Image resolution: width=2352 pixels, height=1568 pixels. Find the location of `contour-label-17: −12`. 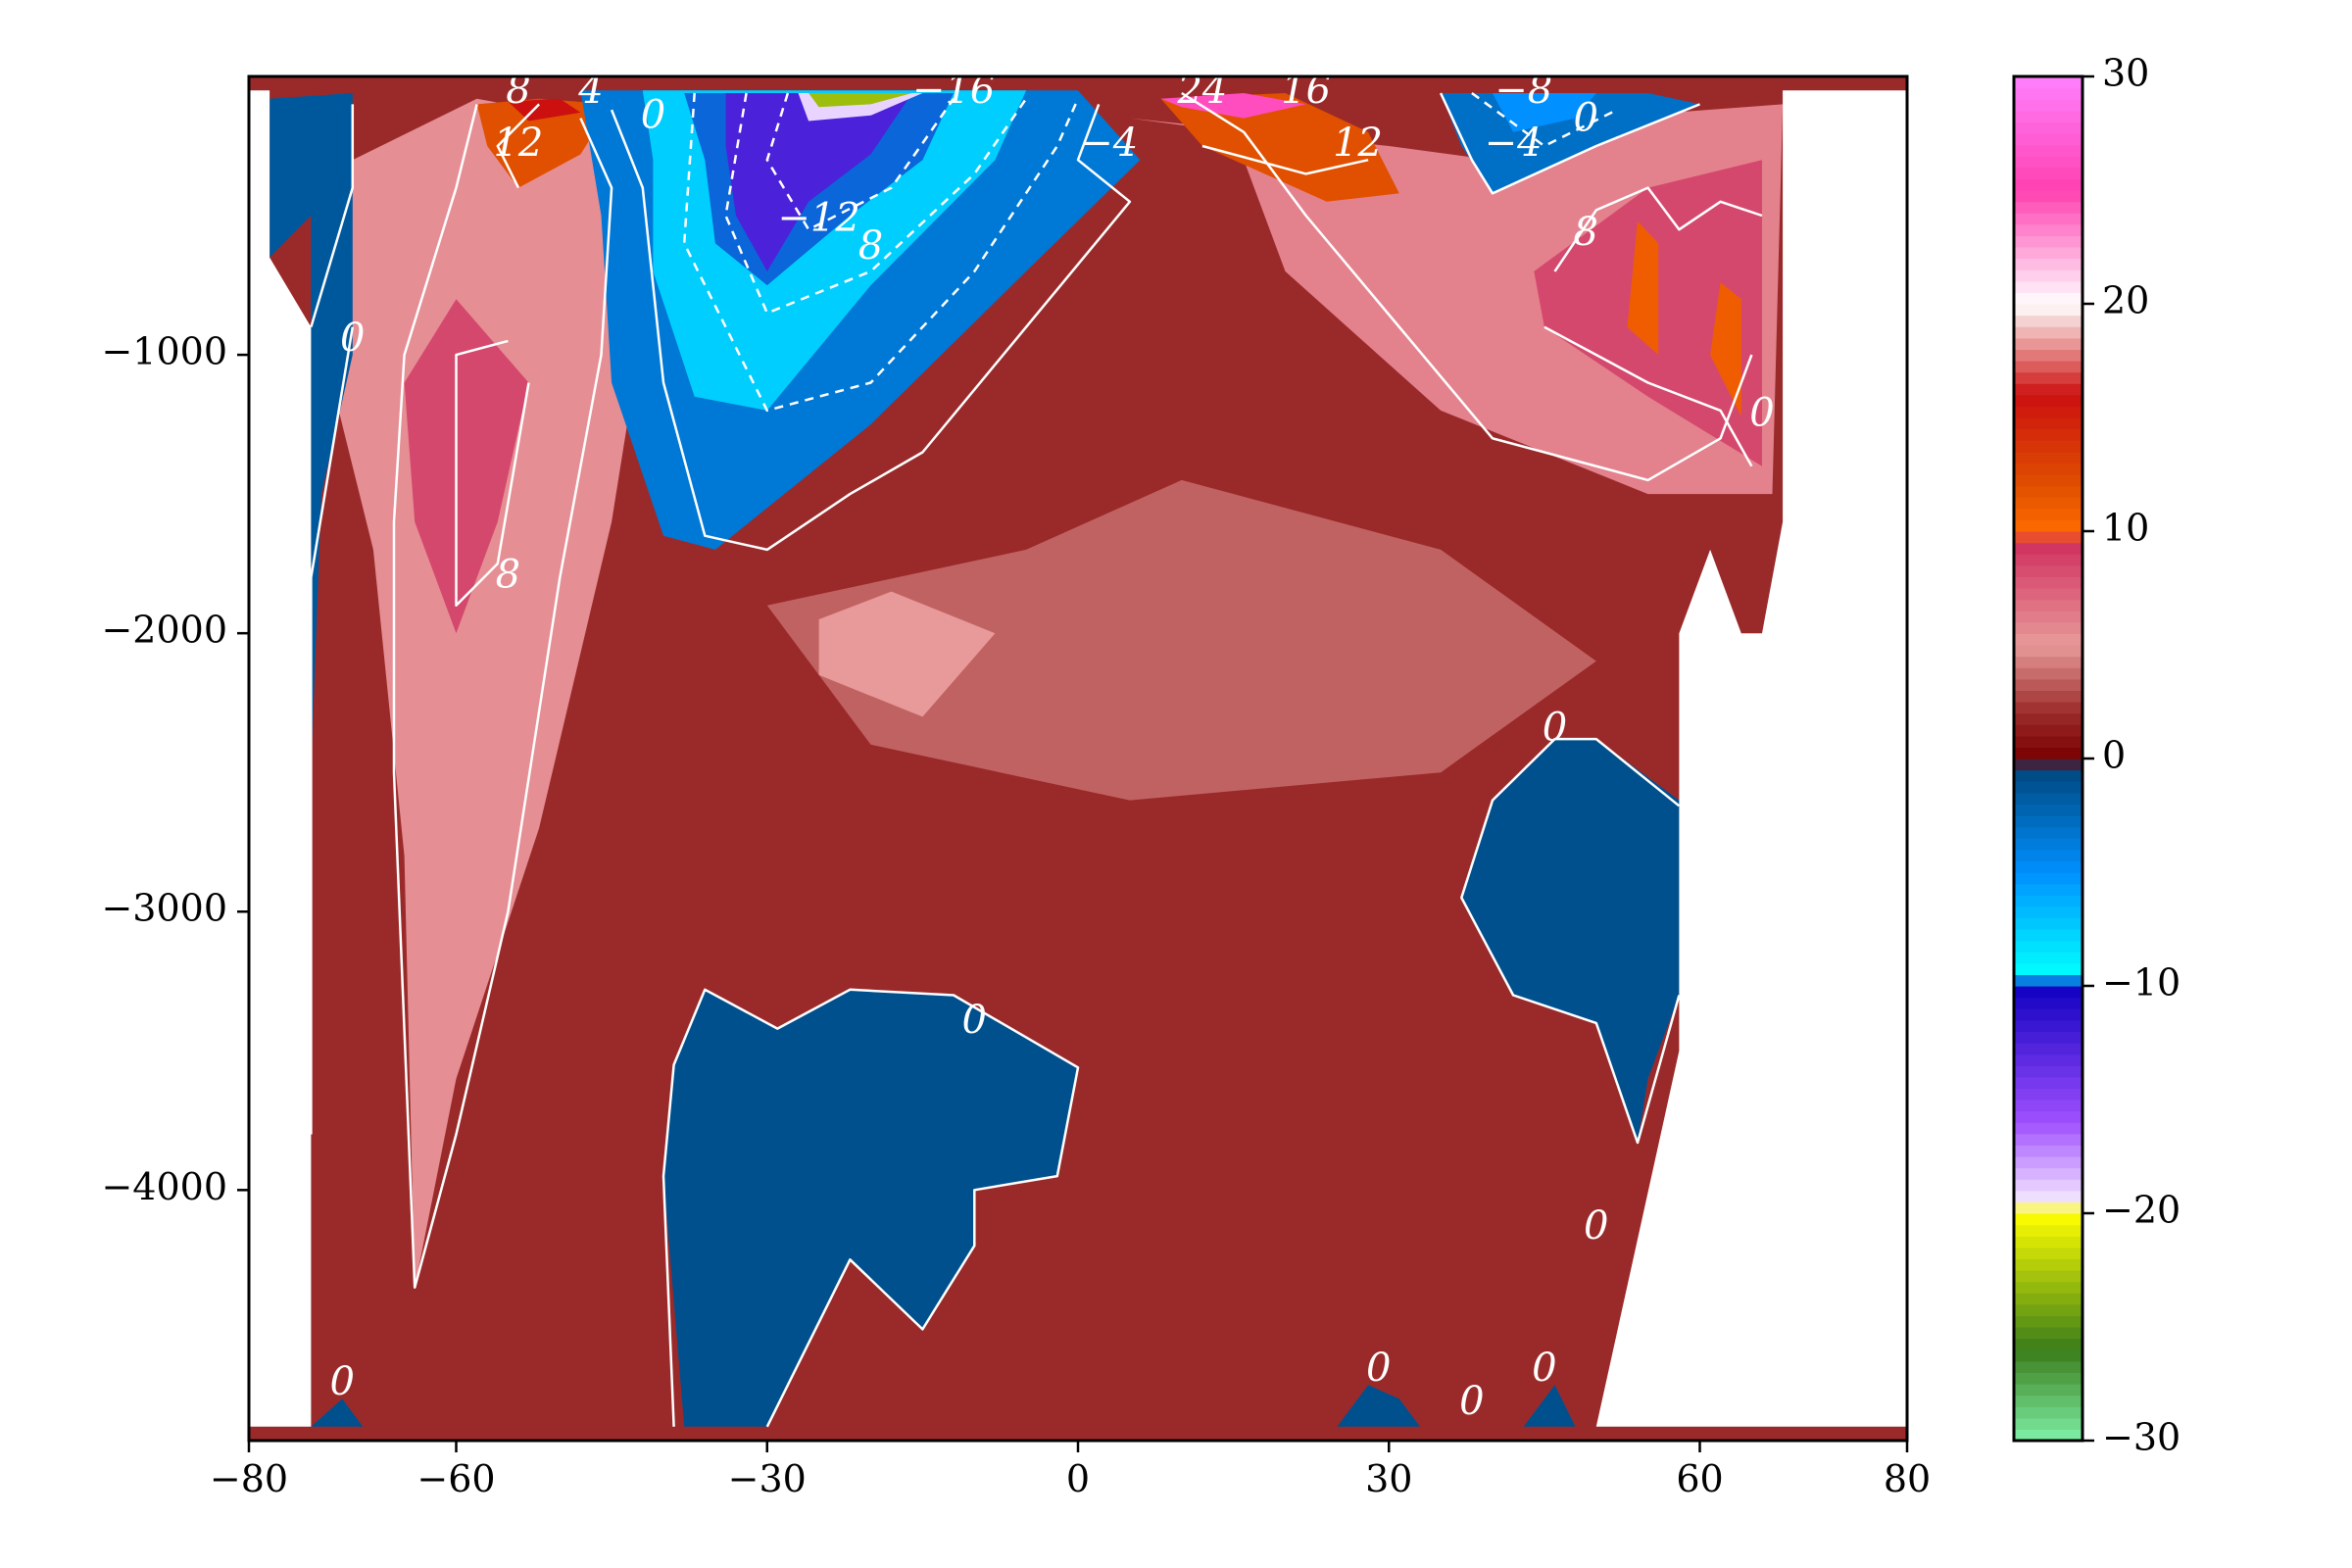

contour-label-17: −12 is located at coordinates (818, 218).